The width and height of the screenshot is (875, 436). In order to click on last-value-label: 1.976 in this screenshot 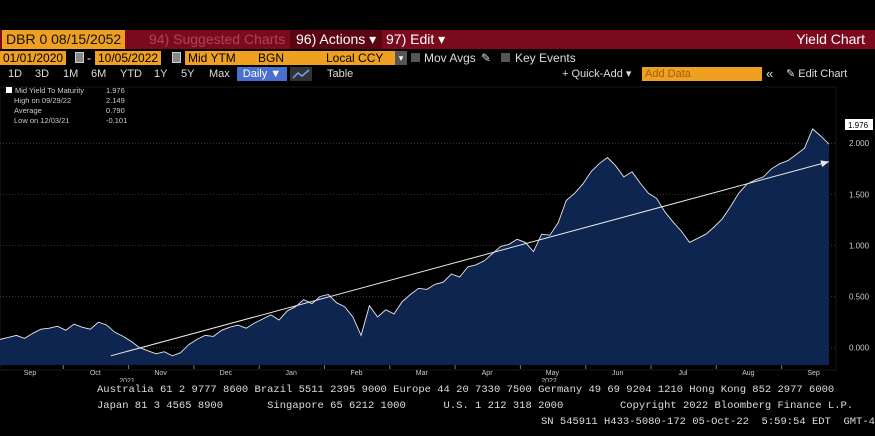, I will do `click(858, 125)`.